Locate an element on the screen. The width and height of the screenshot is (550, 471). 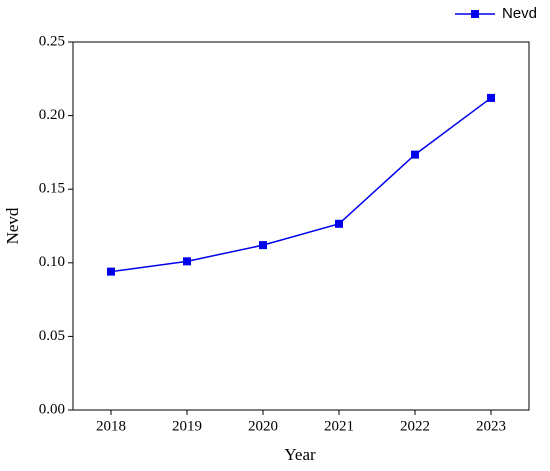
y-axis-label: Nevd is located at coordinates (12, 225).